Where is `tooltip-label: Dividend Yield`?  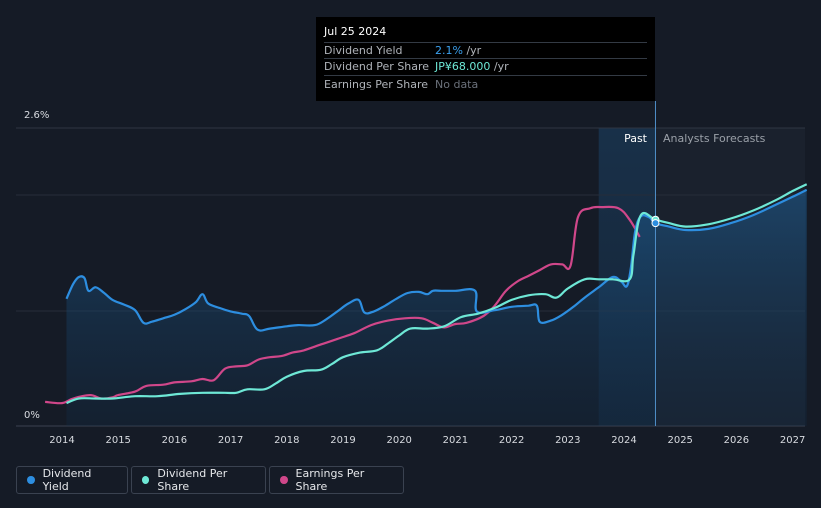 tooltip-label: Dividend Yield is located at coordinates (363, 50).